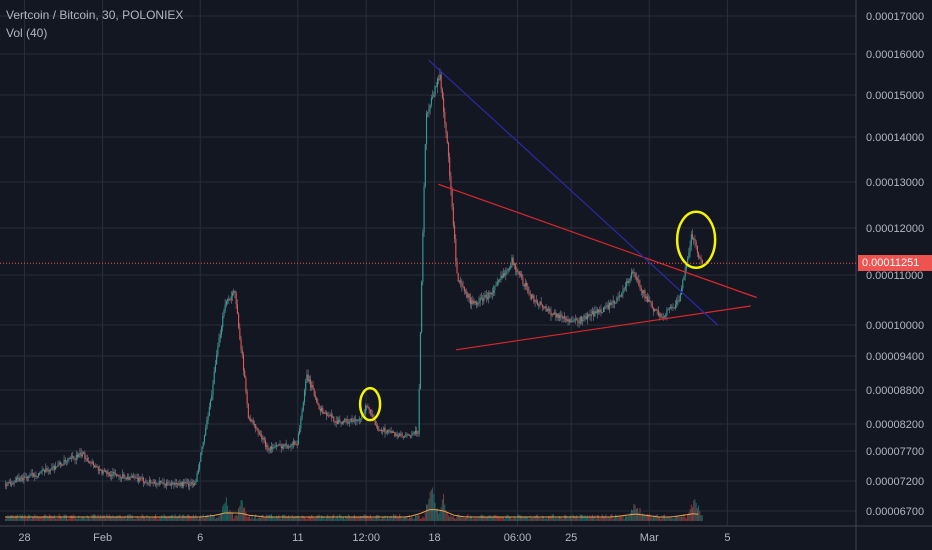  What do you see at coordinates (95, 15) in the screenshot?
I see `symbol-legend: Vertcoin / Bitcoin, 30, POLONIEX` at bounding box center [95, 15].